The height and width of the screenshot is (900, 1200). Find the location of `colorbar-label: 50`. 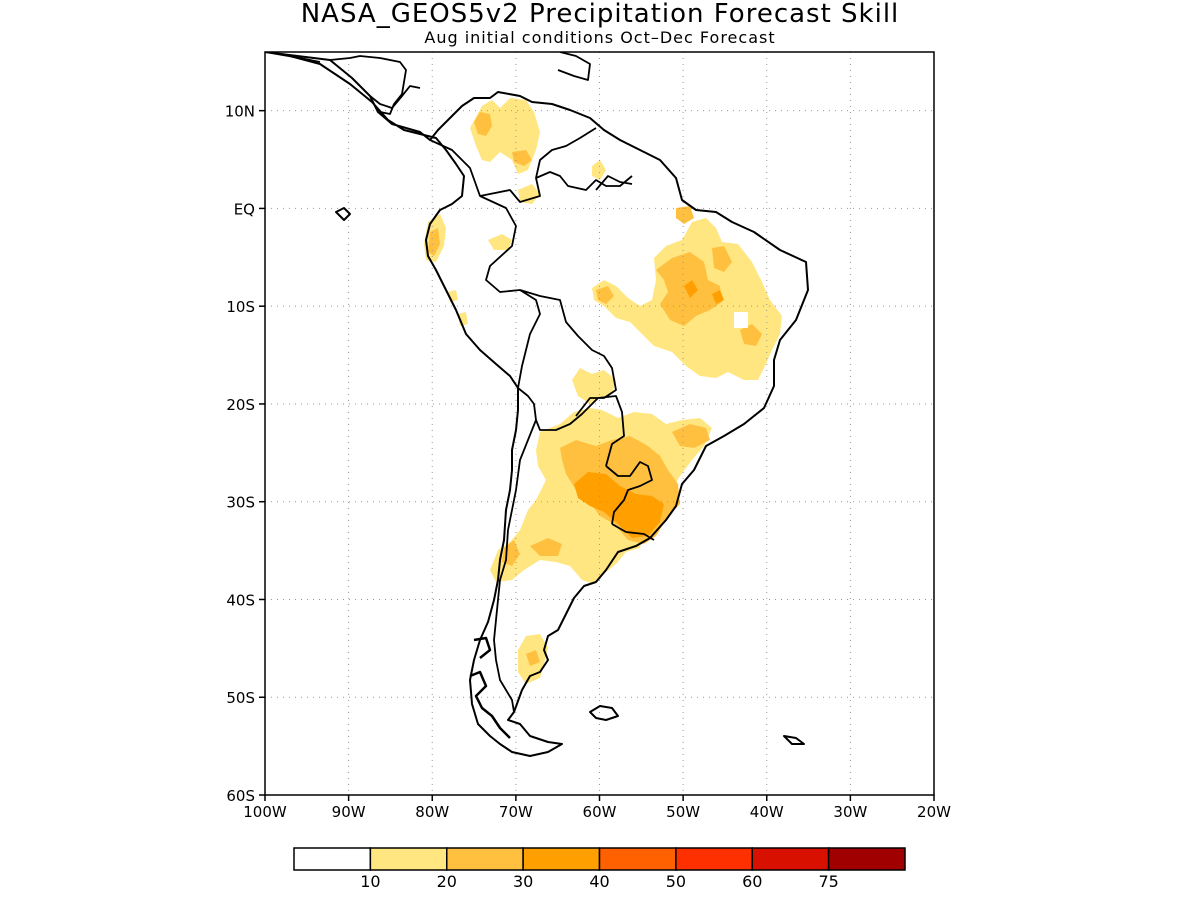

colorbar-label: 50 is located at coordinates (676, 881).